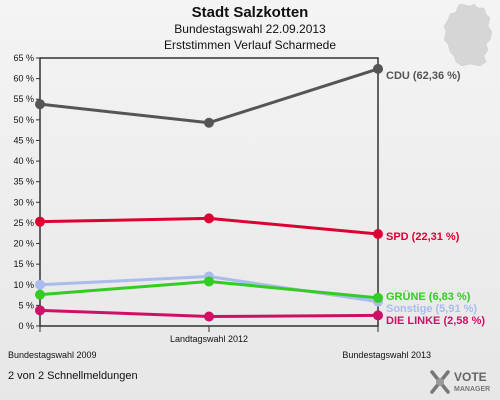 The height and width of the screenshot is (400, 500). What do you see at coordinates (431, 309) in the screenshot?
I see `end-label-sonstige: Sonstige (5,91 %)` at bounding box center [431, 309].